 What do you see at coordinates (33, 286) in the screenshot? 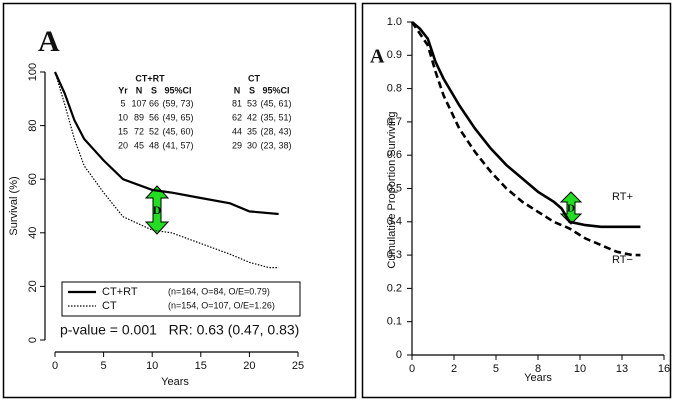
I see `y-tick-label: 20` at bounding box center [33, 286].